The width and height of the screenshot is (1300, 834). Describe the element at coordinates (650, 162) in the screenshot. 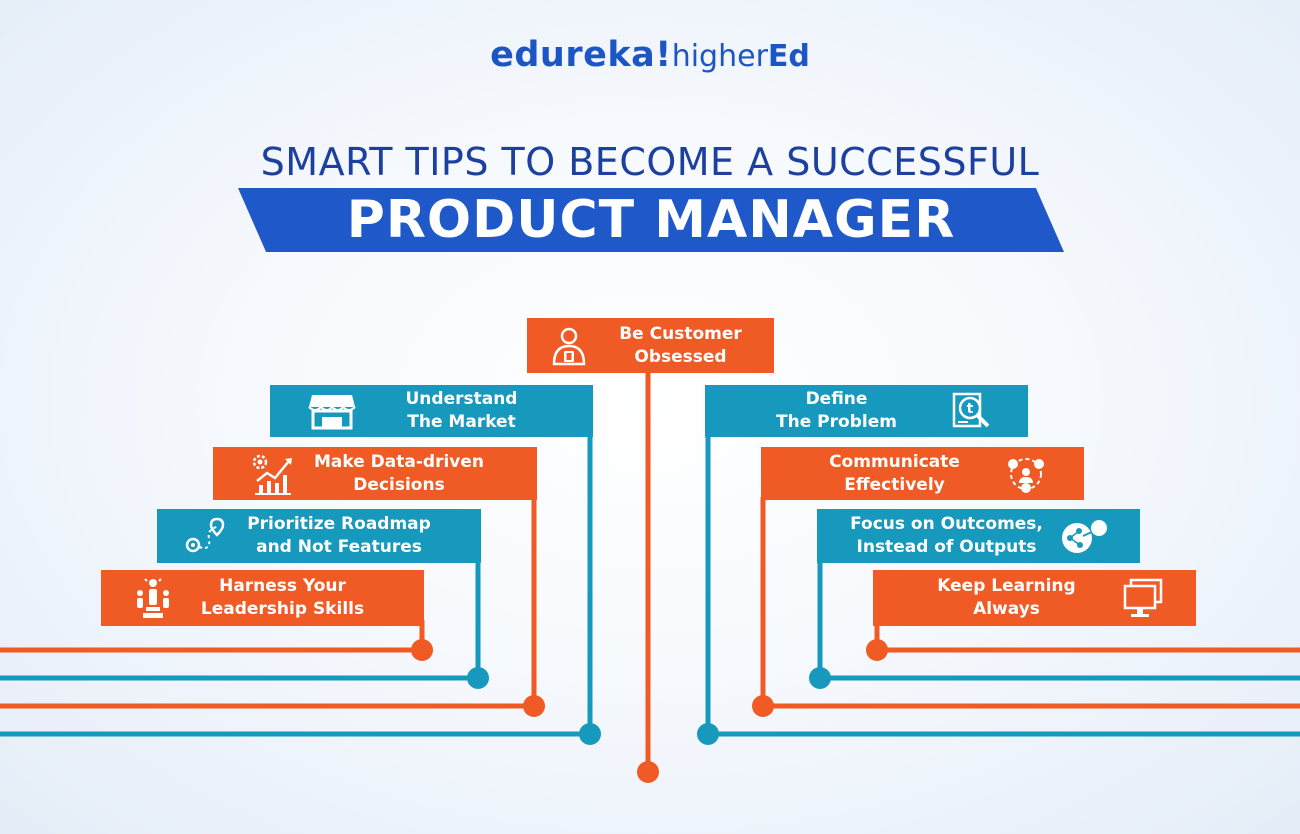

I see `headline: SMART TIPS TO BECOME A SUCCESSFUL` at that location.